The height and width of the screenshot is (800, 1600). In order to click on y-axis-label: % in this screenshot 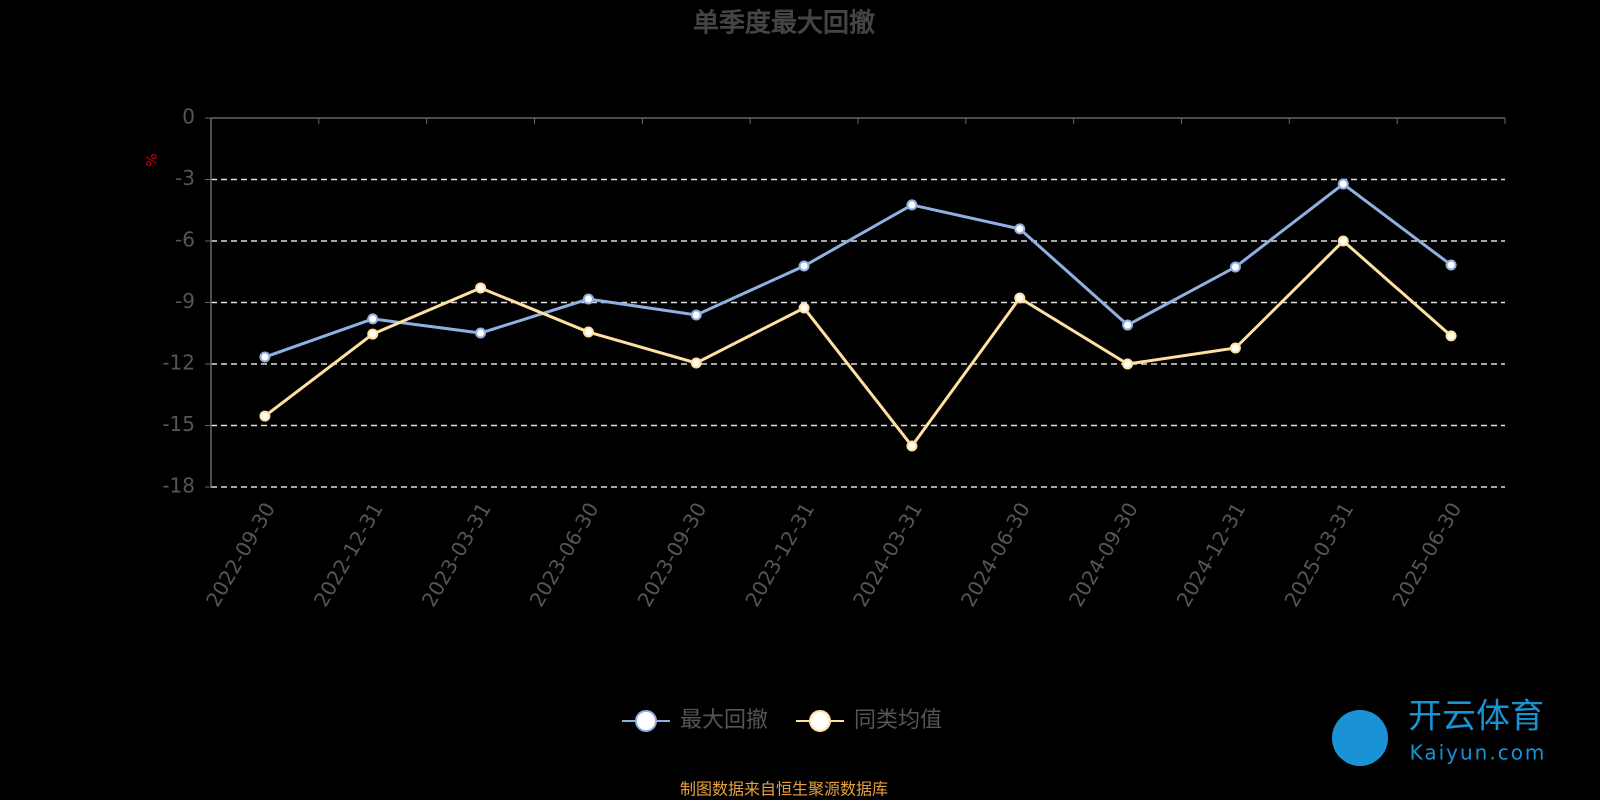, I will do `click(150, 159)`.